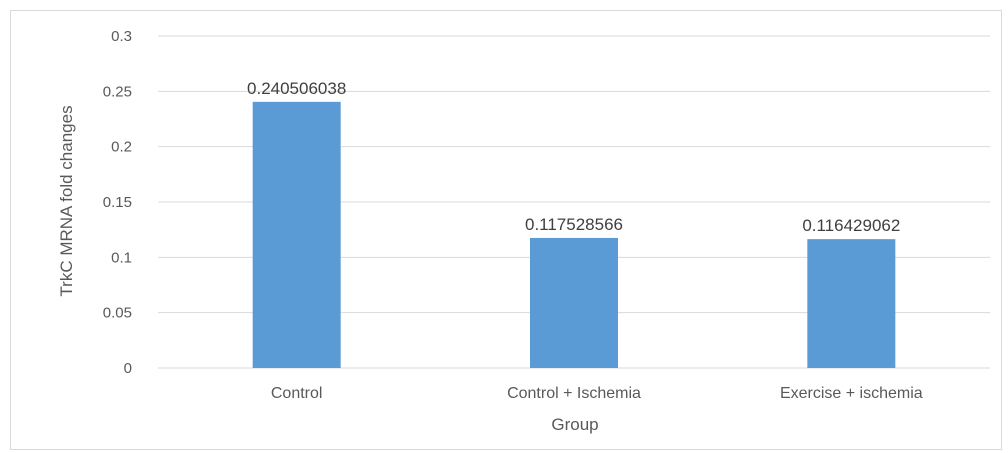 This screenshot has width=1008, height=453. I want to click on x-category-label: Control, so click(297, 393).